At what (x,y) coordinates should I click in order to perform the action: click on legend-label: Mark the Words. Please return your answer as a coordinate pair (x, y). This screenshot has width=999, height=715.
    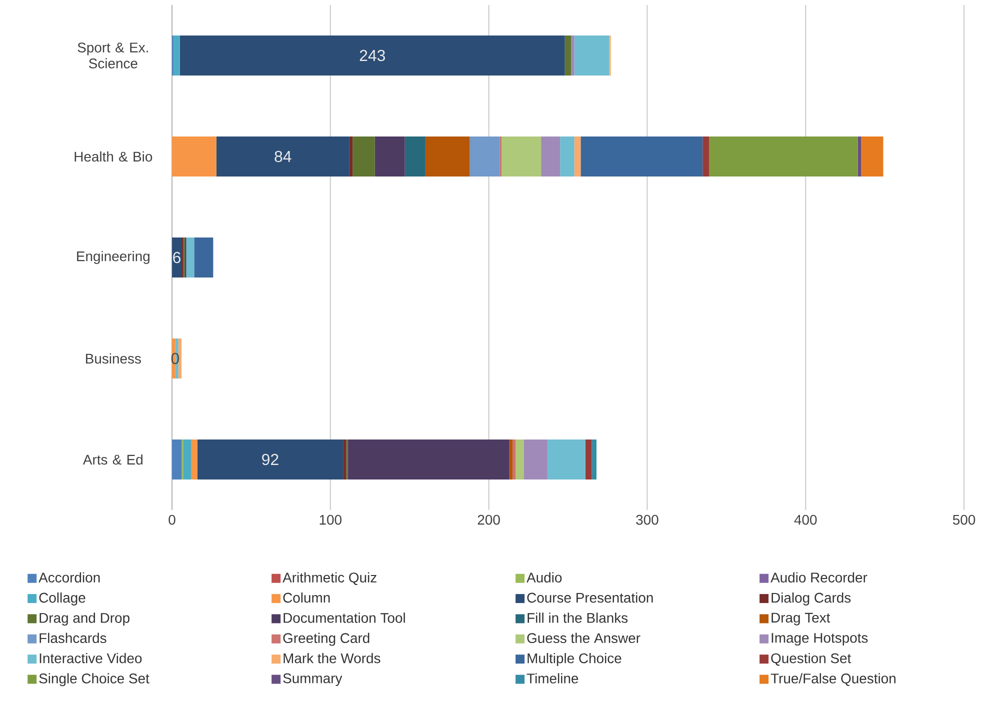
    Looking at the image, I should click on (332, 658).